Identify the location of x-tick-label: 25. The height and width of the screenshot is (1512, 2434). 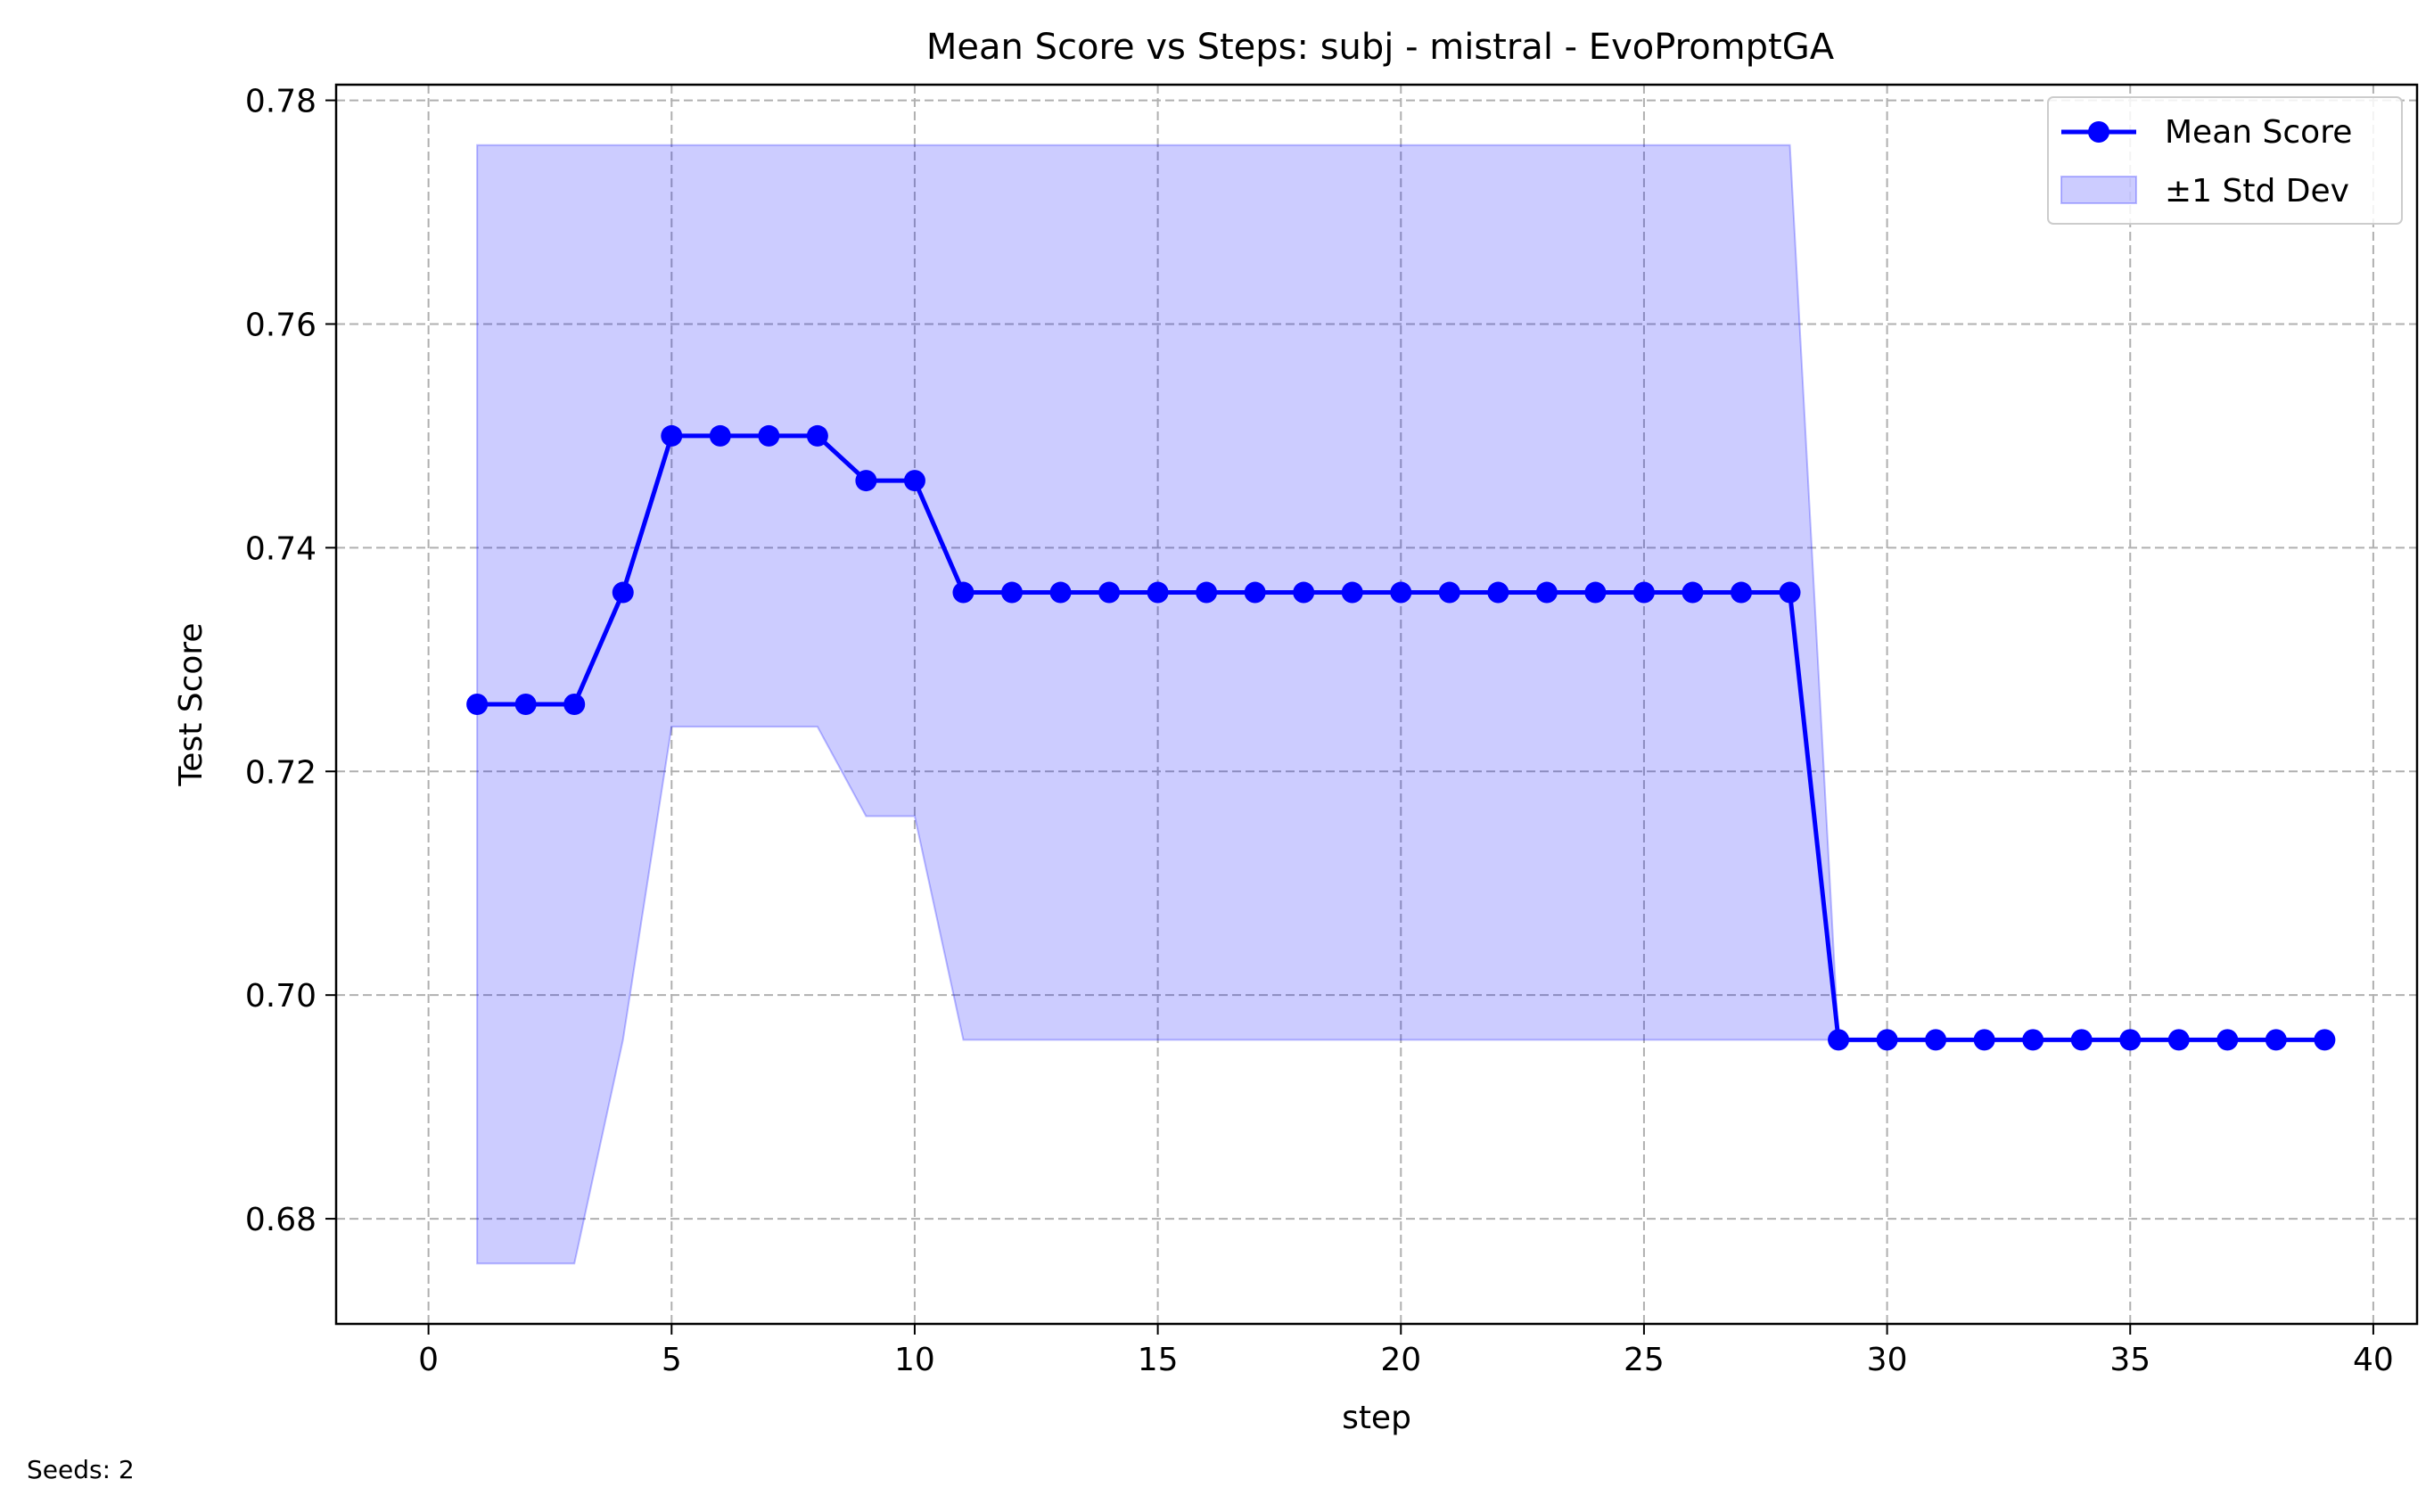
(1645, 1360).